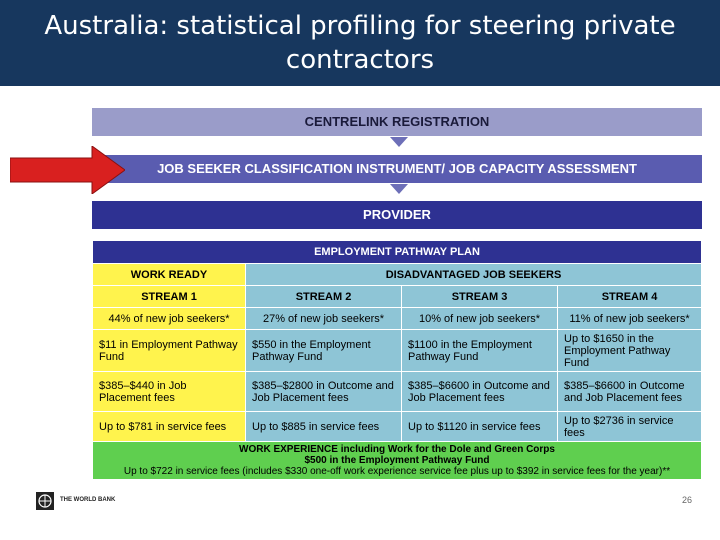 Image resolution: width=720 pixels, height=540 pixels. Describe the element at coordinates (397, 215) in the screenshot. I see `provider-bar: PROVIDER` at that location.